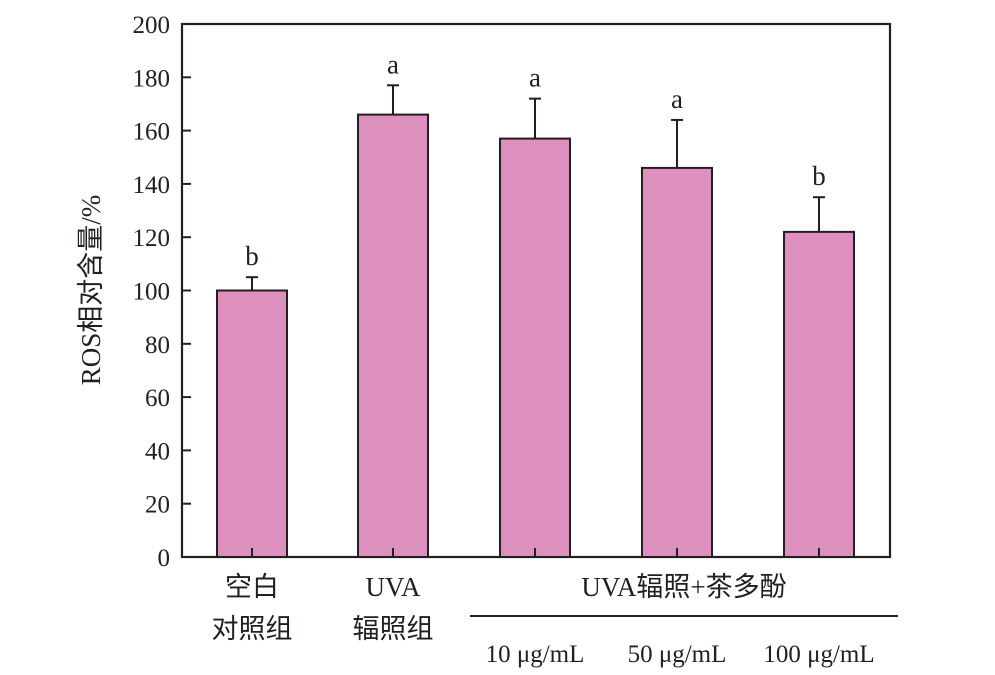  I want to click on y-axis-title: ROS相对含量/%, so click(91, 290).